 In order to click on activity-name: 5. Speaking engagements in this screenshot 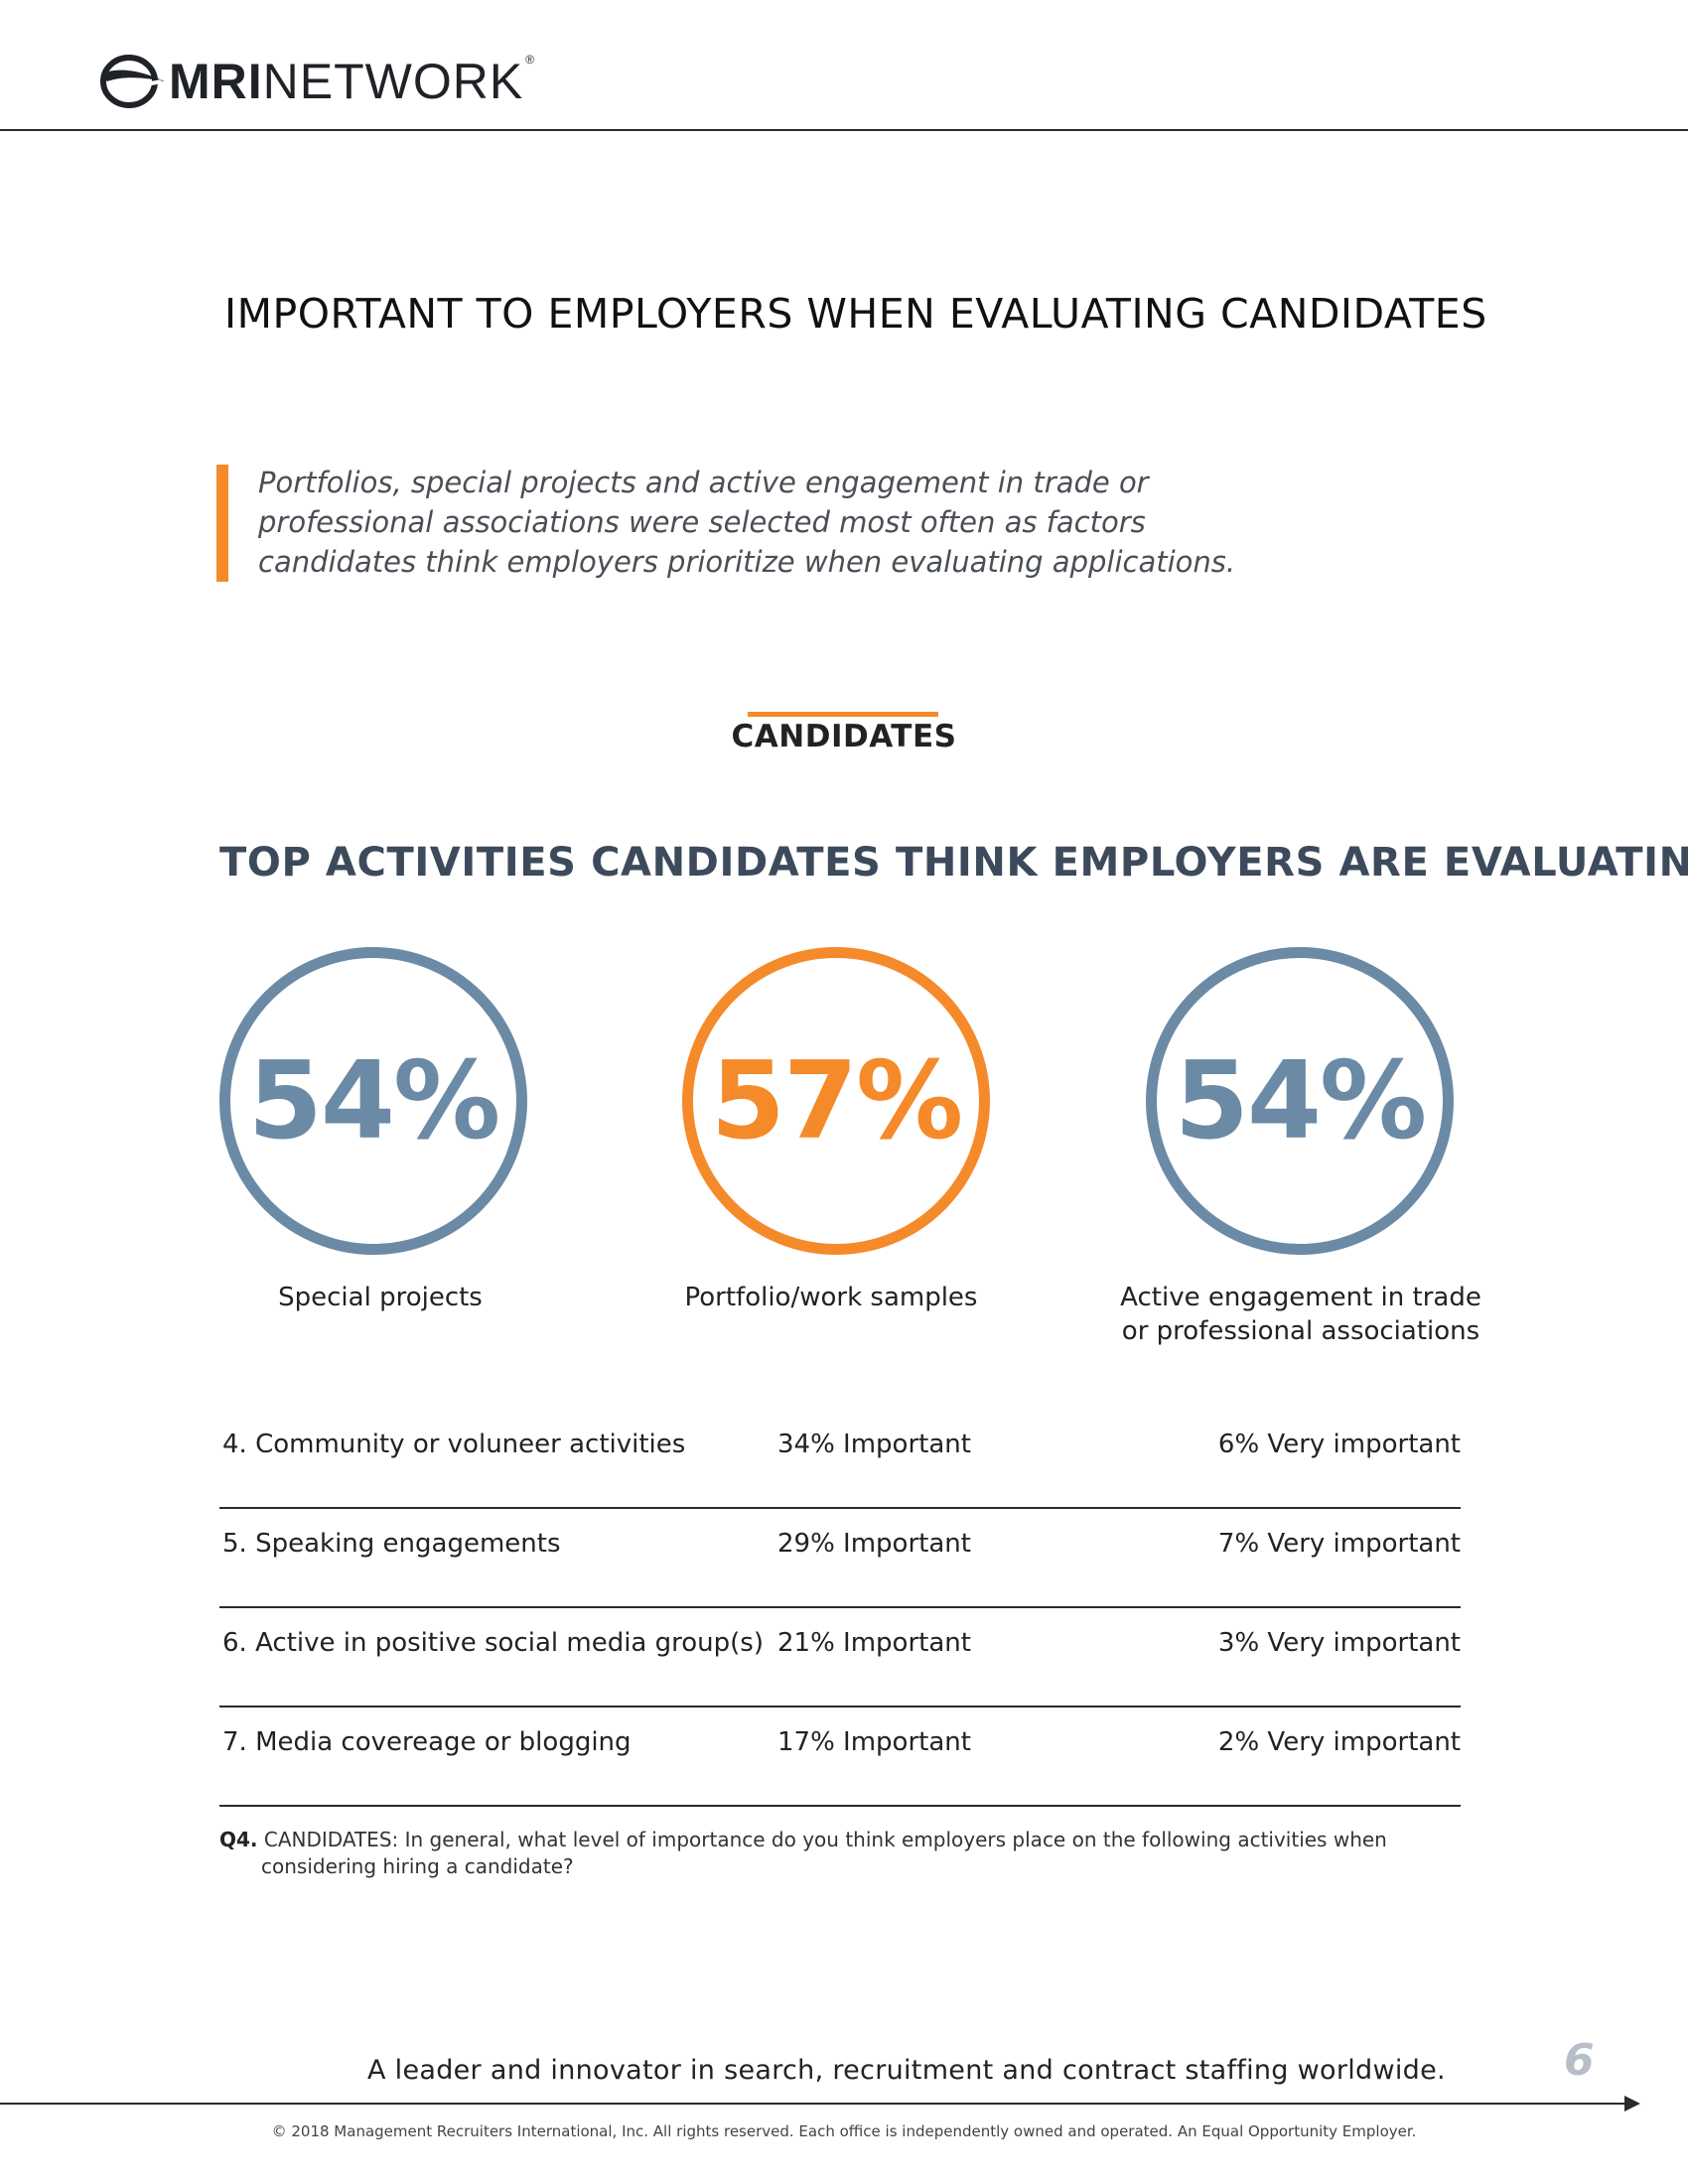, I will do `click(391, 1544)`.